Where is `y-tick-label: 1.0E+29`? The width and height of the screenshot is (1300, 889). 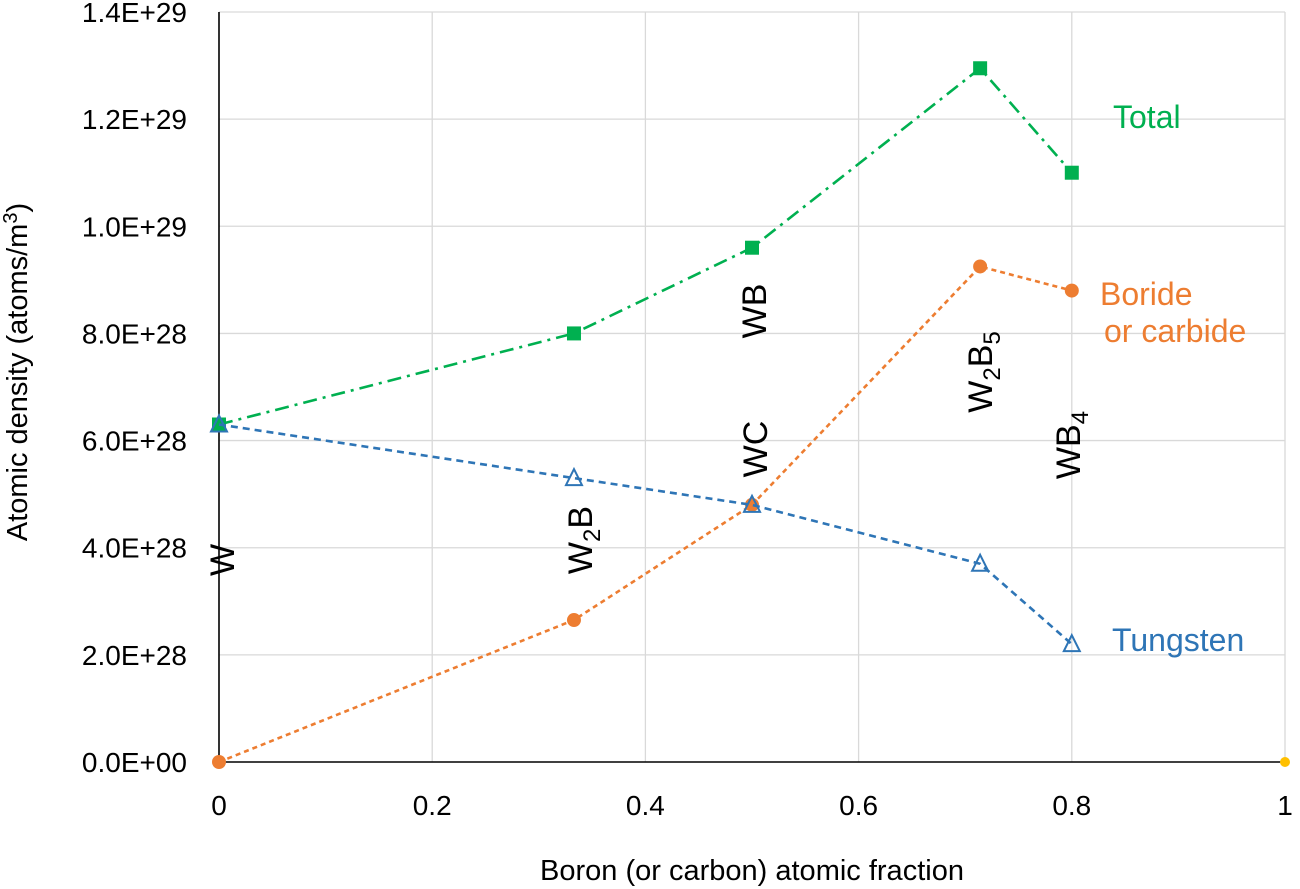 y-tick-label: 1.0E+29 is located at coordinates (134, 226).